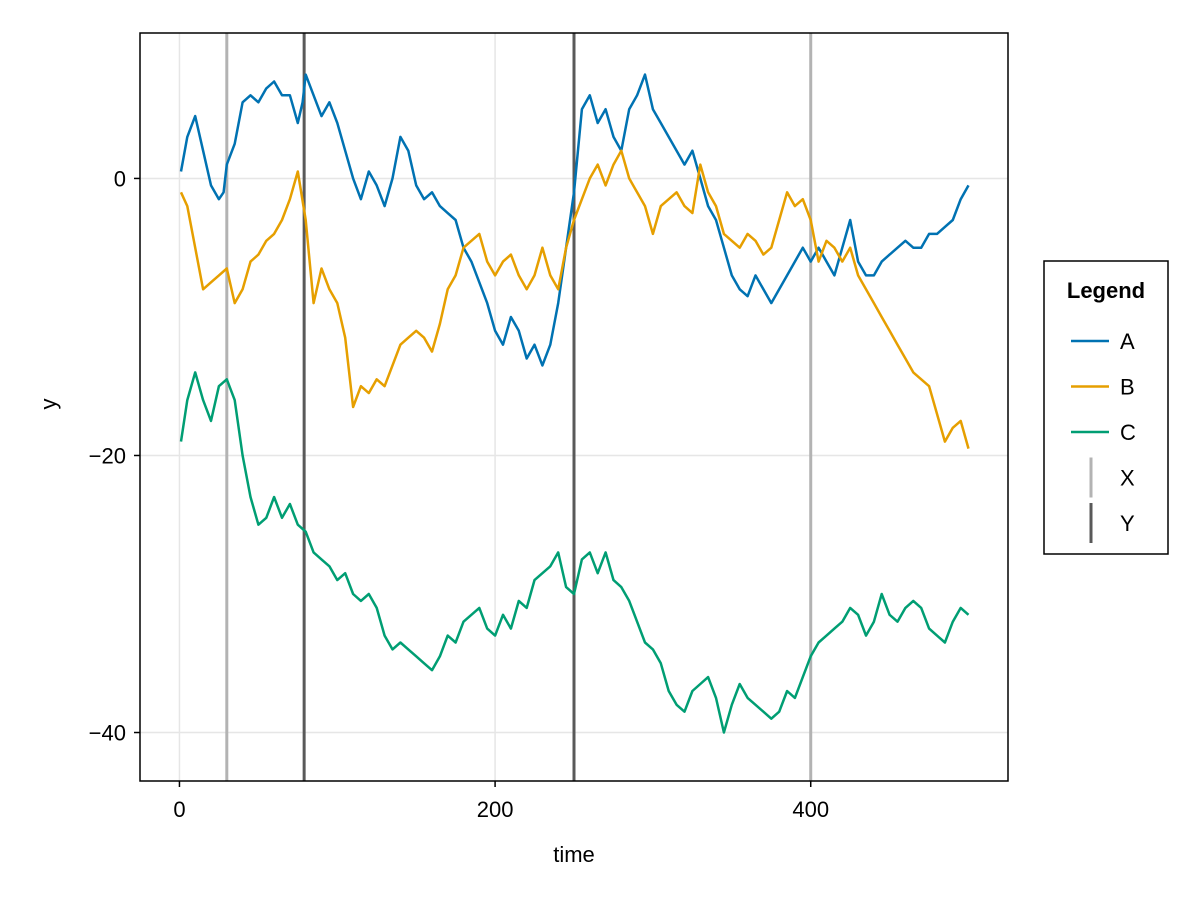 This screenshot has width=1200, height=900. I want to click on y-tick-label: −20, so click(107, 455).